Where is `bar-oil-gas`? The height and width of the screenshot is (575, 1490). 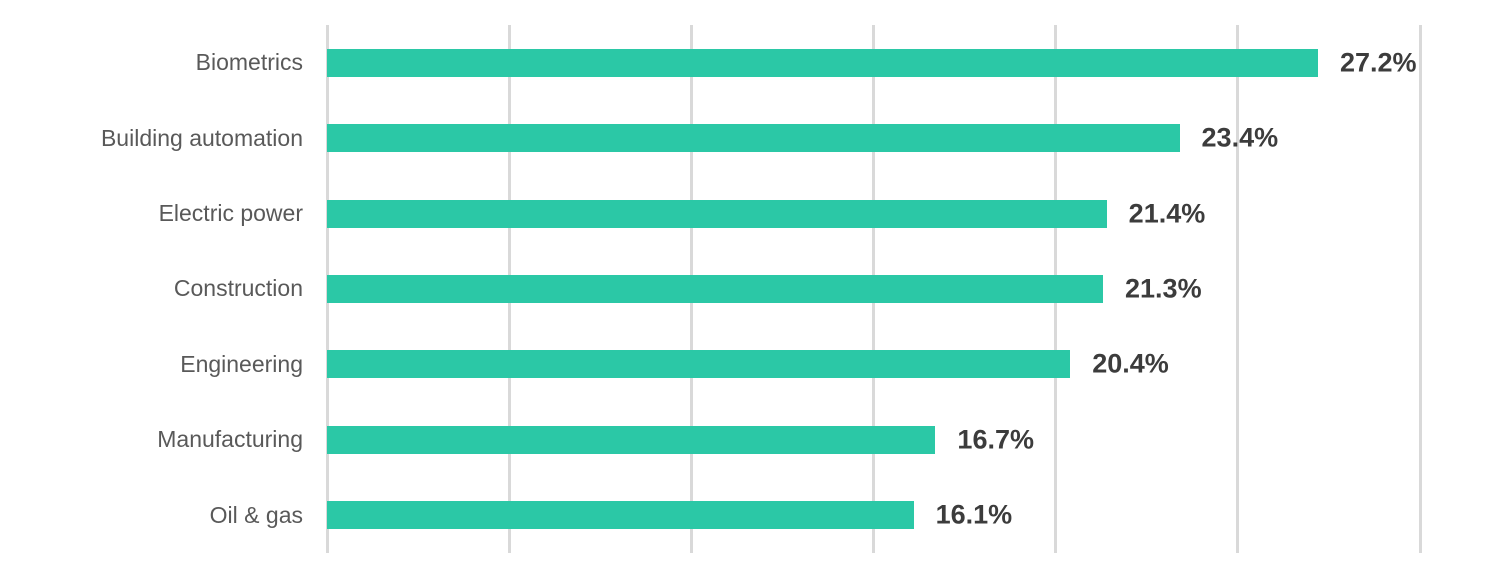
bar-oil-gas is located at coordinates (620, 515).